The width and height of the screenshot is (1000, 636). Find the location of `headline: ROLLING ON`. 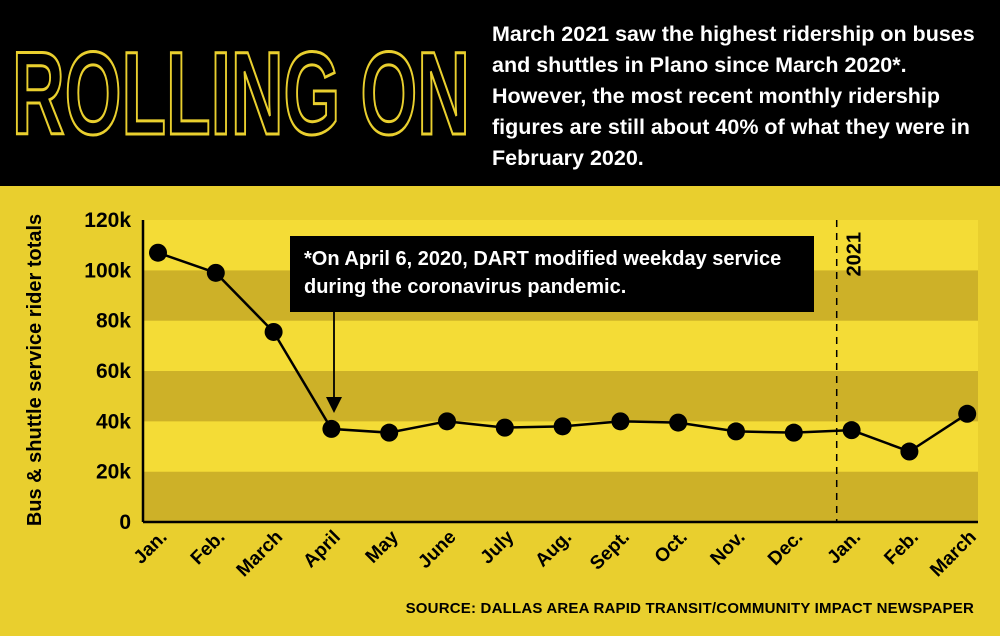

headline: ROLLING ON is located at coordinates (241, 95).